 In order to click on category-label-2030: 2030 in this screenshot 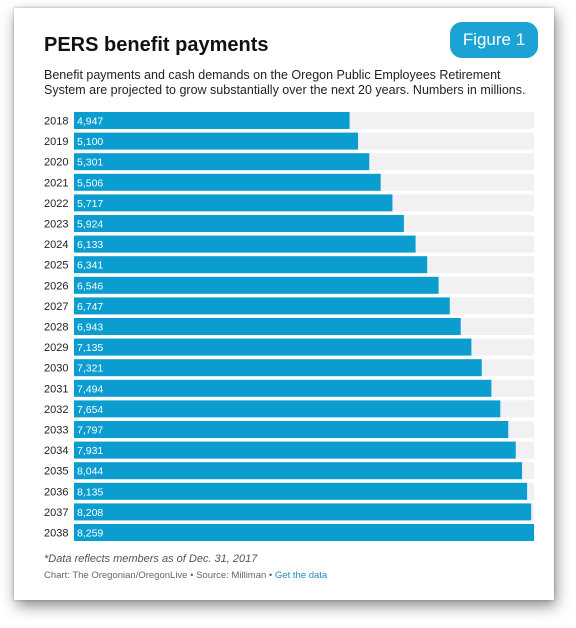, I will do `click(56, 369)`.